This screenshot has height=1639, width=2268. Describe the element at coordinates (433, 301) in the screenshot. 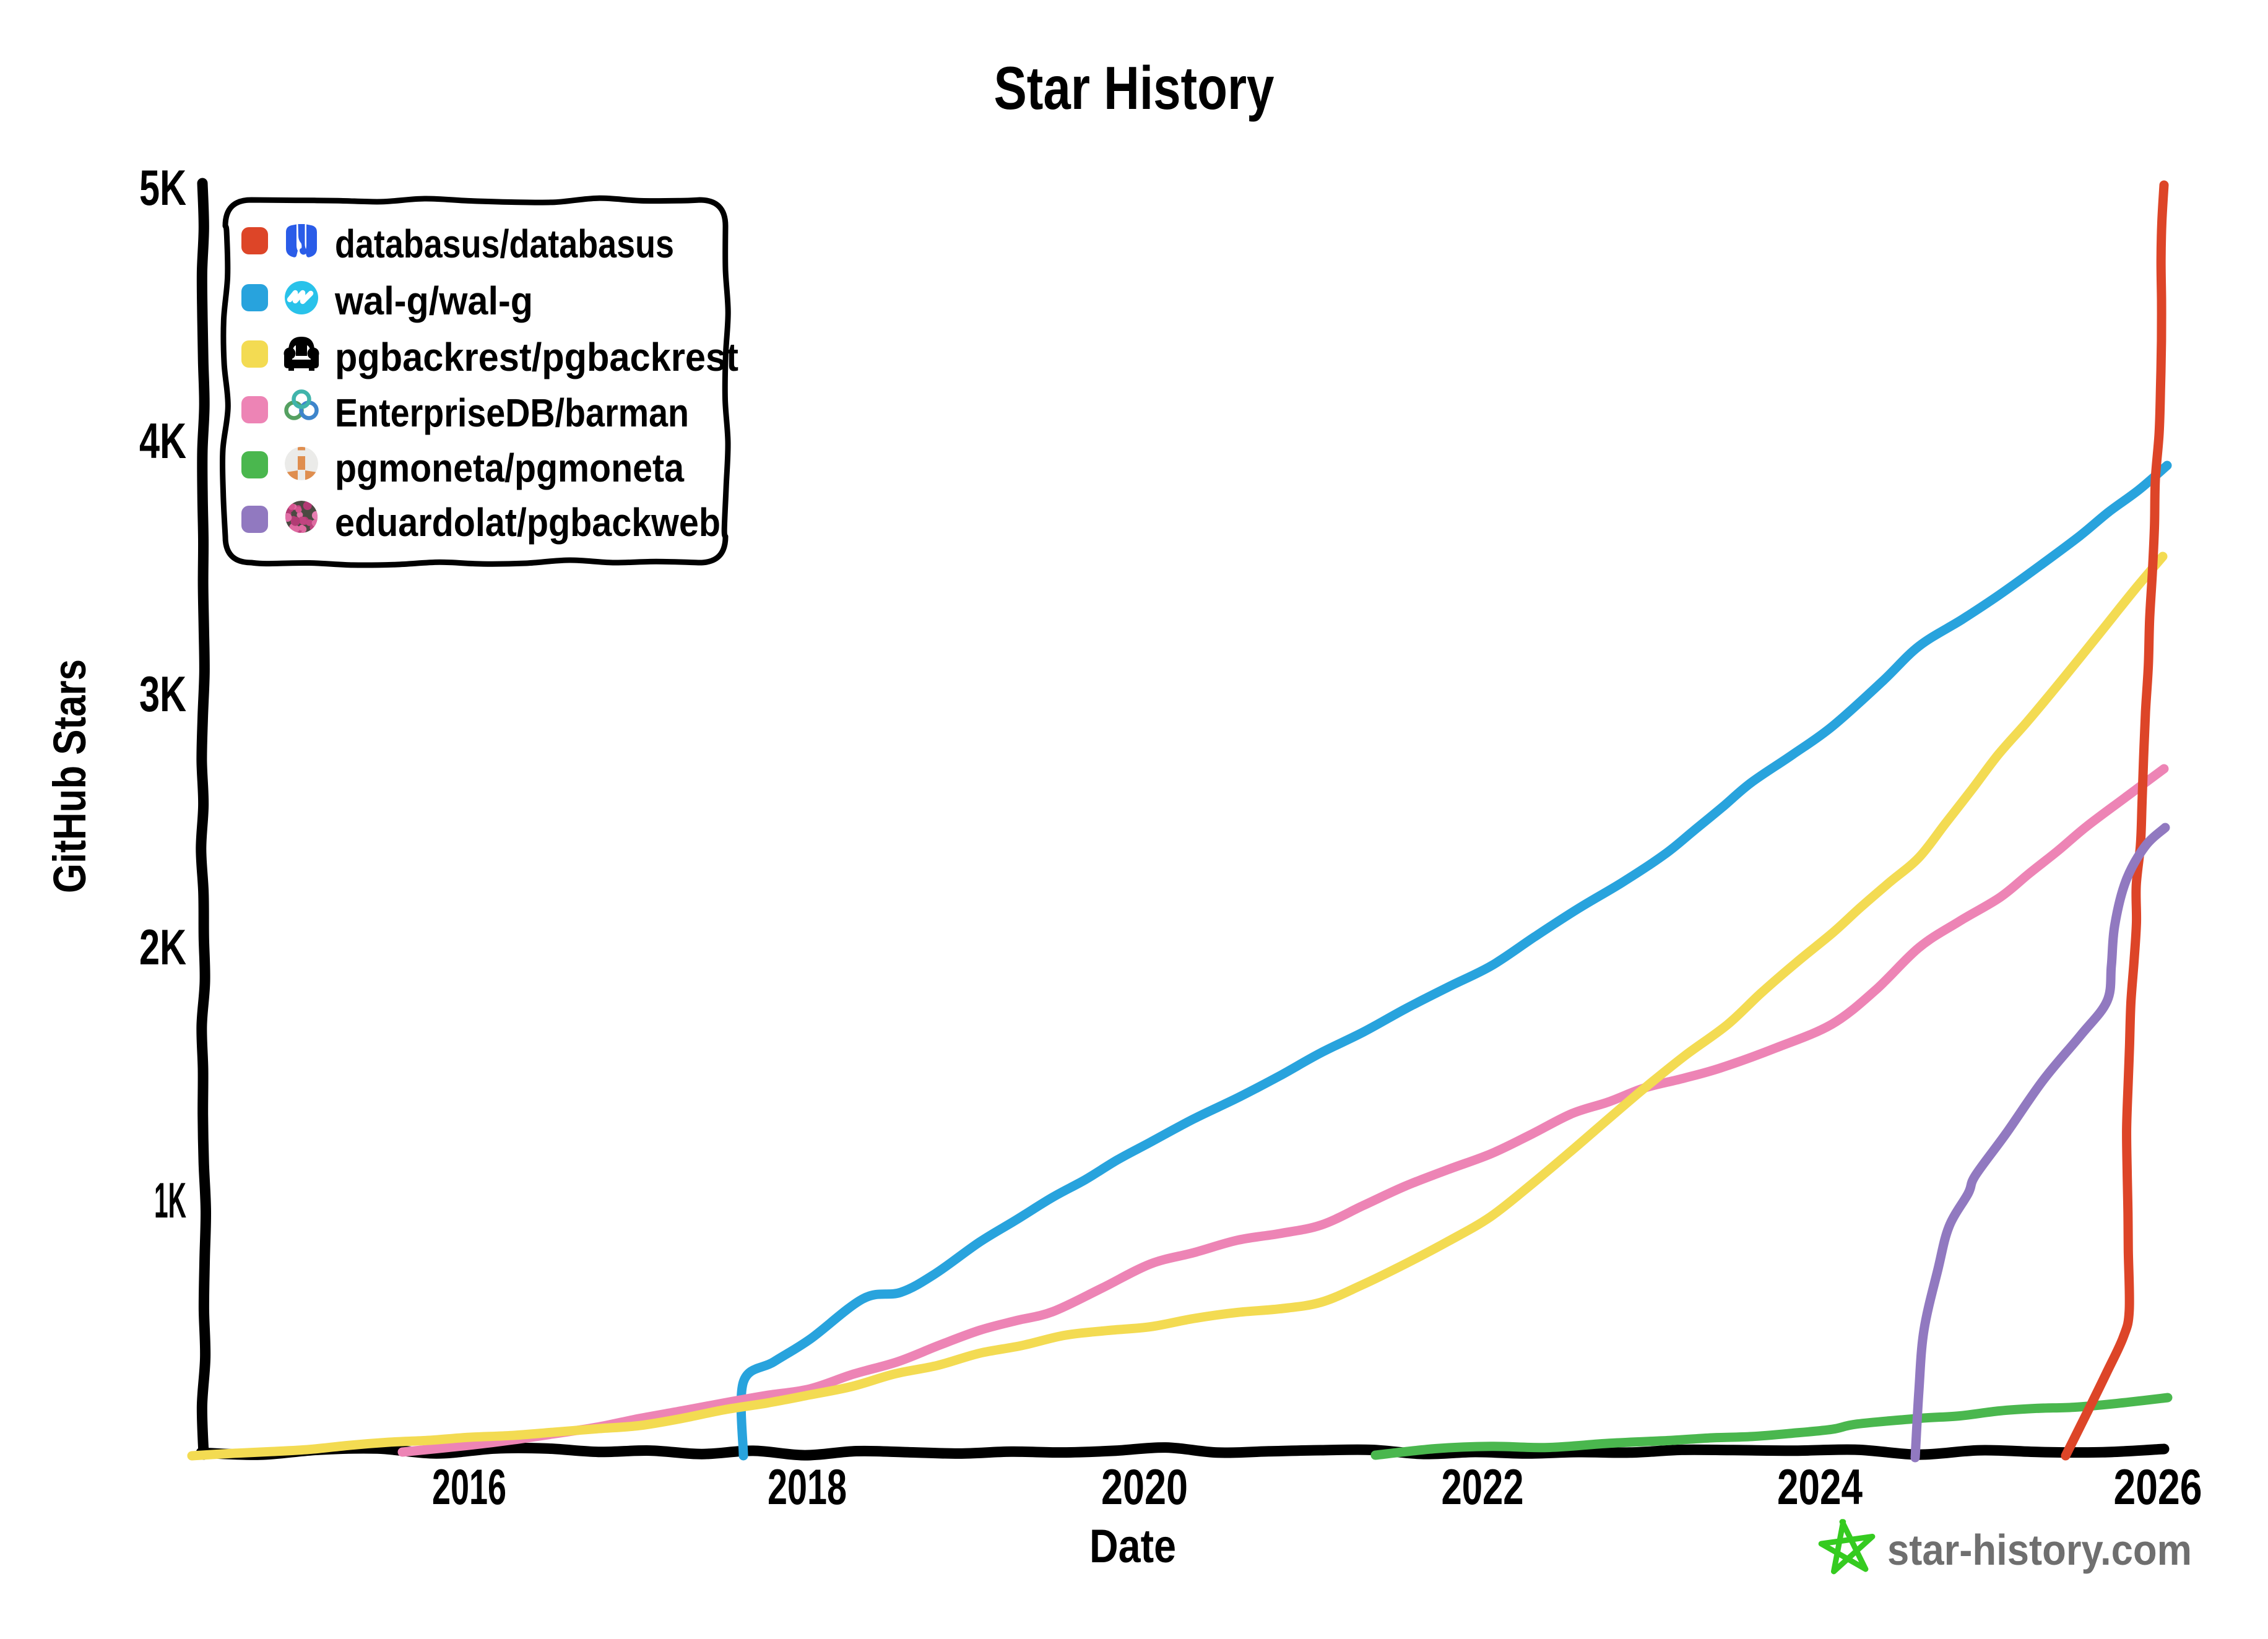

I see `svg-text: wal-g/wal-g` at that location.